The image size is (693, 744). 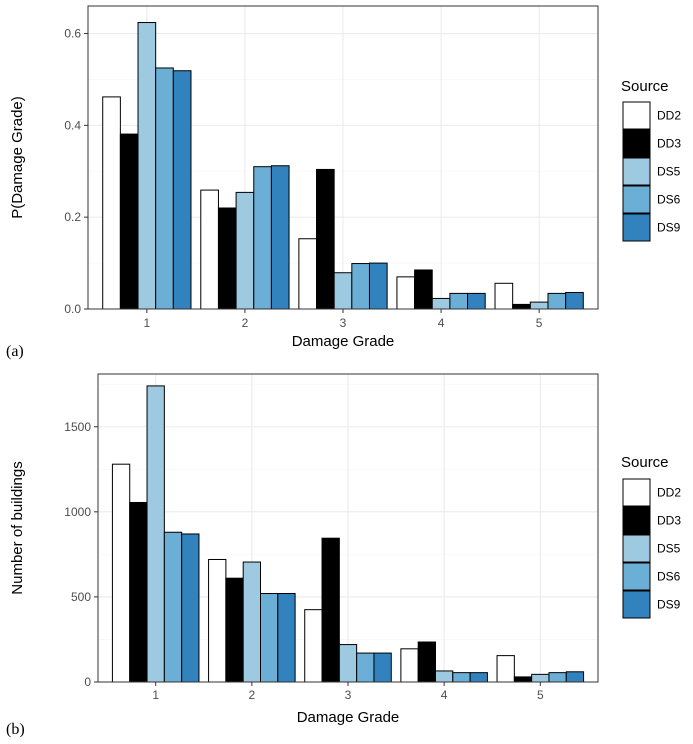 What do you see at coordinates (72, 34) in the screenshot?
I see `y-tick-label: 0.6` at bounding box center [72, 34].